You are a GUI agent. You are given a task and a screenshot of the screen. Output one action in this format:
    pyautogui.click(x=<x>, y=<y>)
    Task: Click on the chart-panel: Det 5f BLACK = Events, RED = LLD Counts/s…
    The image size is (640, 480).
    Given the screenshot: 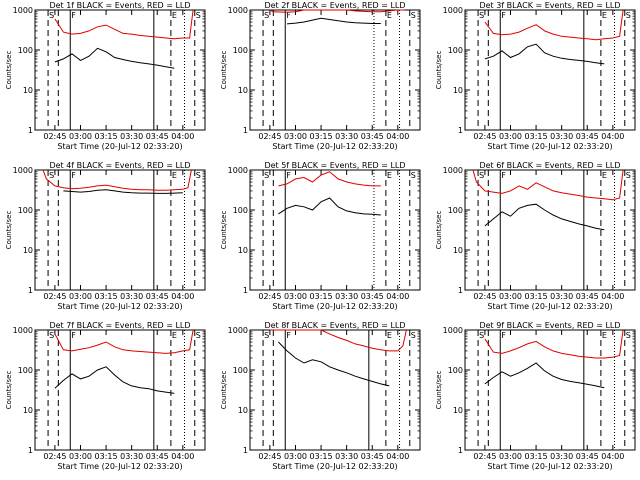 What is the action you would take?
    pyautogui.click(x=320, y=236)
    